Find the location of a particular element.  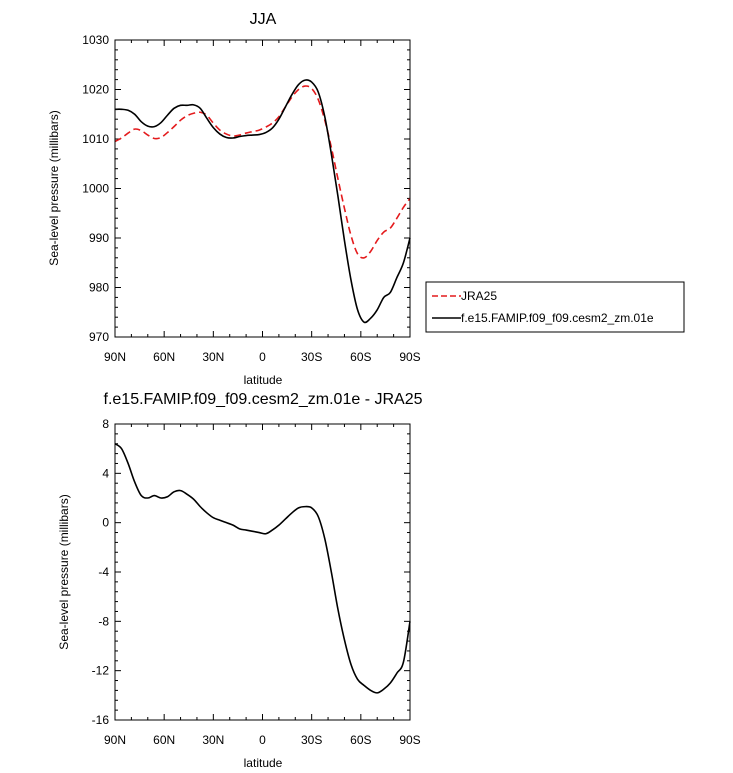

bottom-x-tick-label: 60N is located at coordinates (164, 740).